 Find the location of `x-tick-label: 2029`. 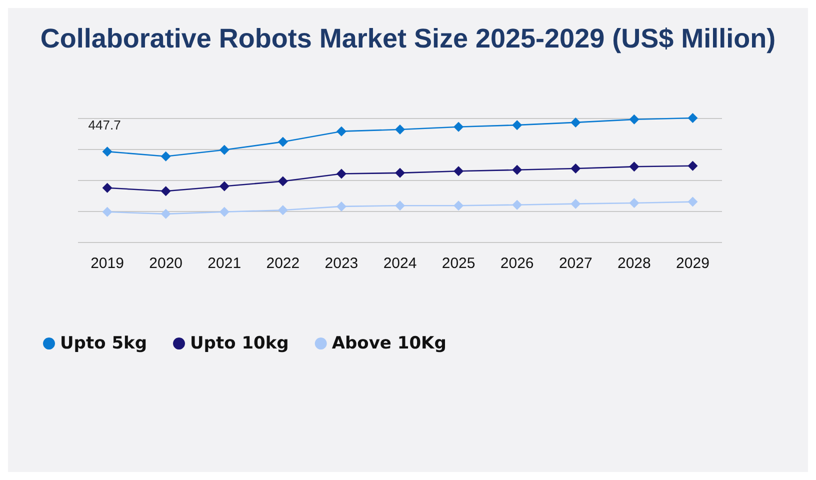

x-tick-label: 2029 is located at coordinates (693, 263).